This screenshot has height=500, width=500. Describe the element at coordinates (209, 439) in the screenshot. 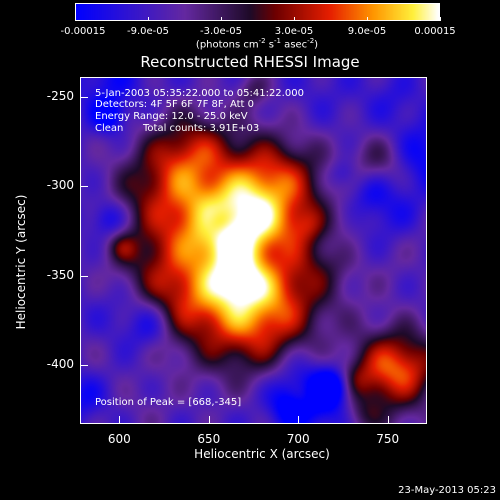

I see `x-tick-label: 650` at that location.